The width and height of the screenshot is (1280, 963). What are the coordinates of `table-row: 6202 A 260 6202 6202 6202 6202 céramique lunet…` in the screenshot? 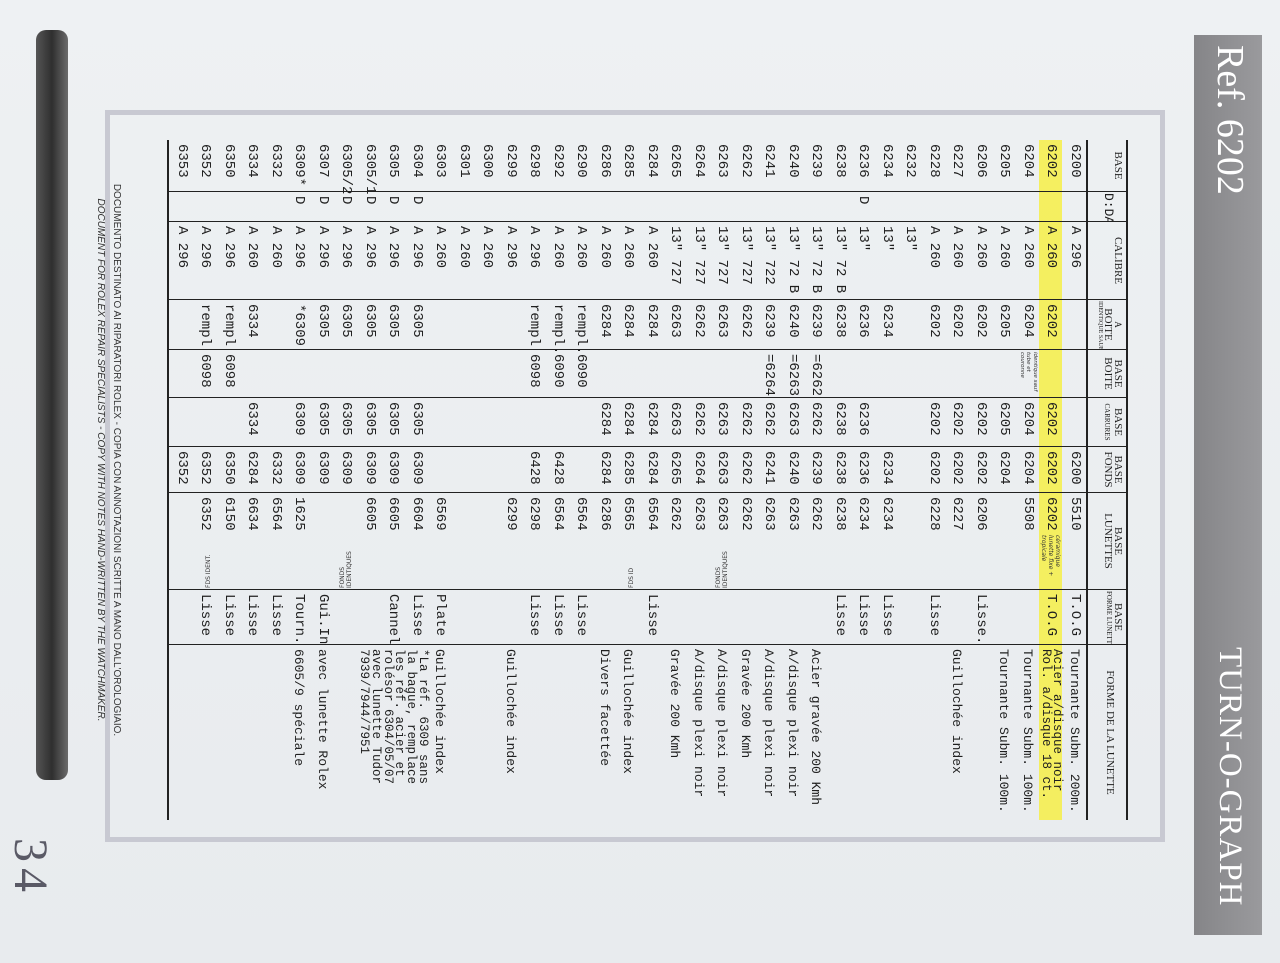 It's located at (1052, 480).